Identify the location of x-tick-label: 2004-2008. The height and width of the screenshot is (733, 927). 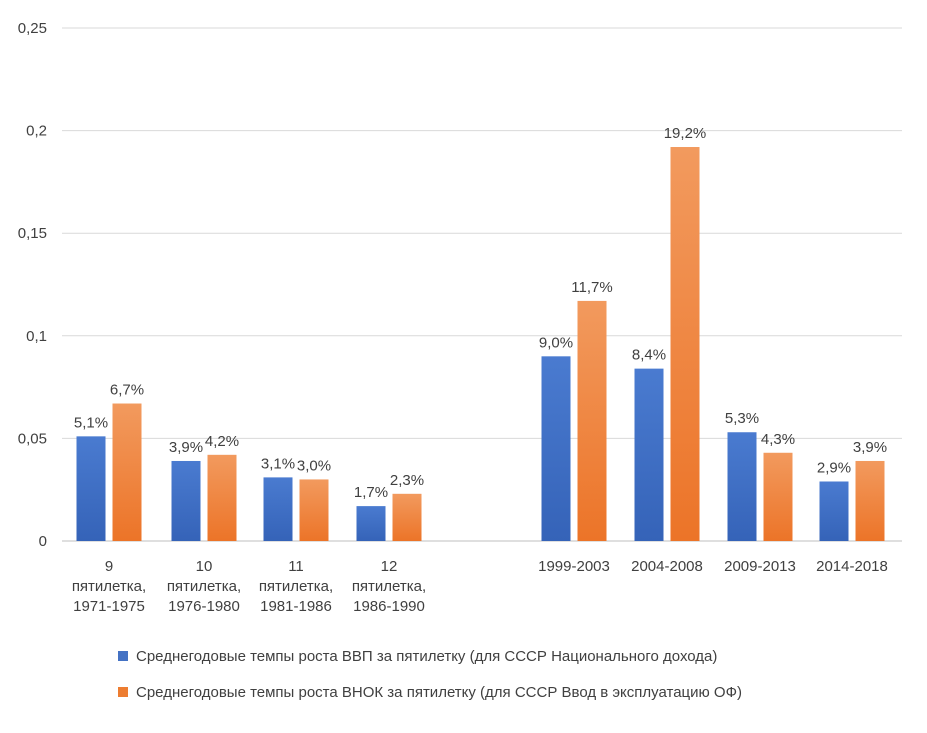
(667, 566).